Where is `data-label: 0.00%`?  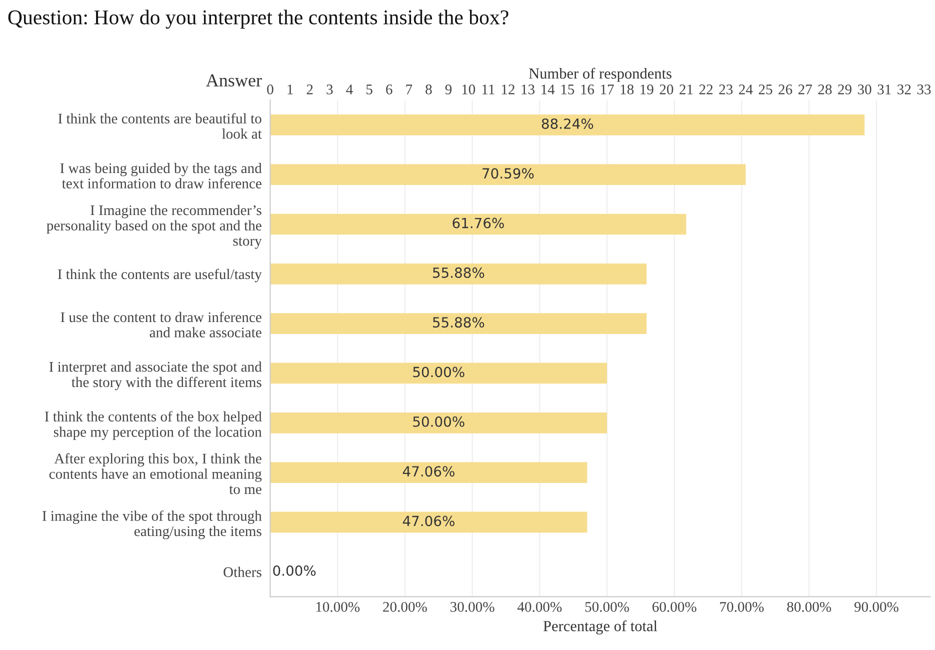
data-label: 0.00% is located at coordinates (294, 570).